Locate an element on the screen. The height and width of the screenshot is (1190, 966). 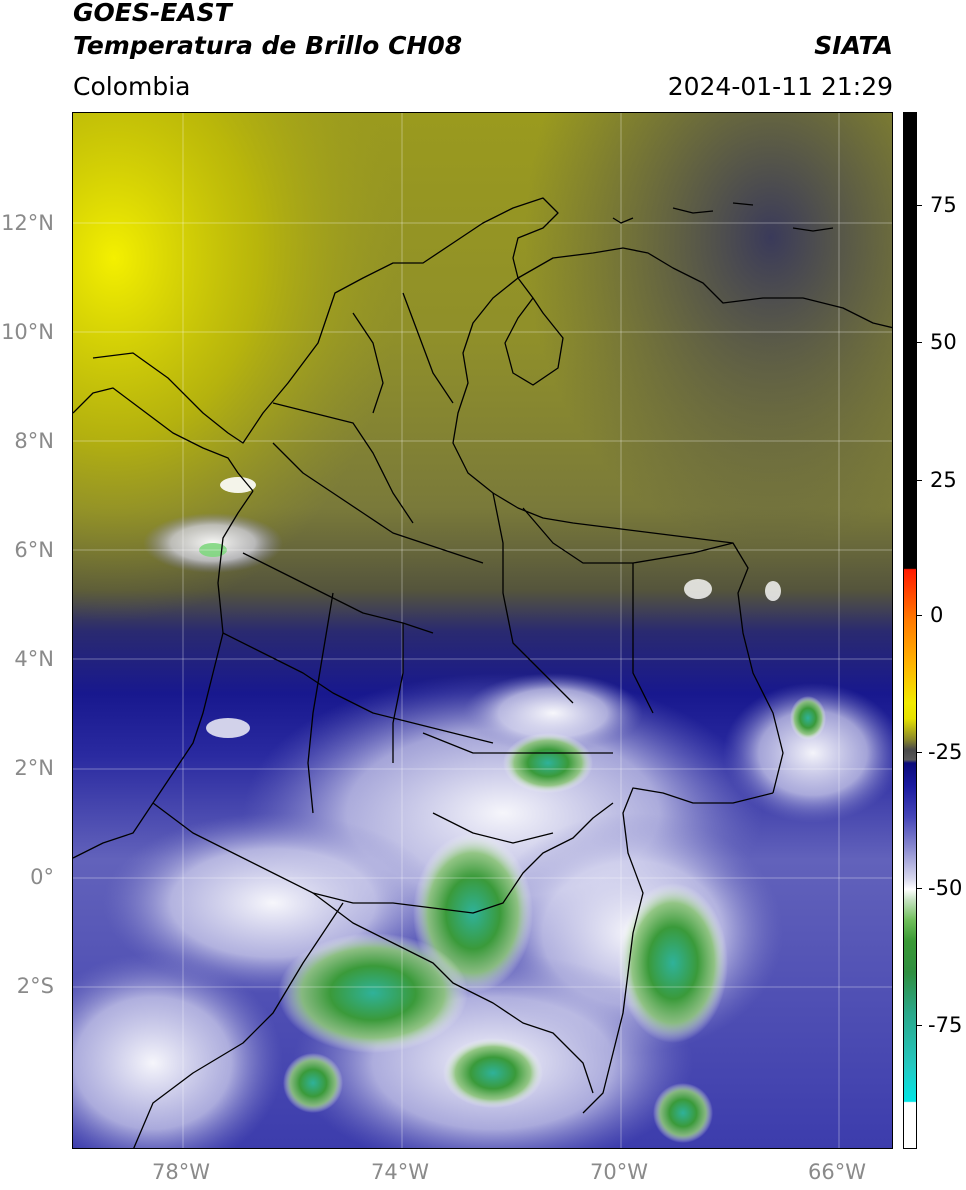
lat-label-12n: 12°N is located at coordinates (27, 223).